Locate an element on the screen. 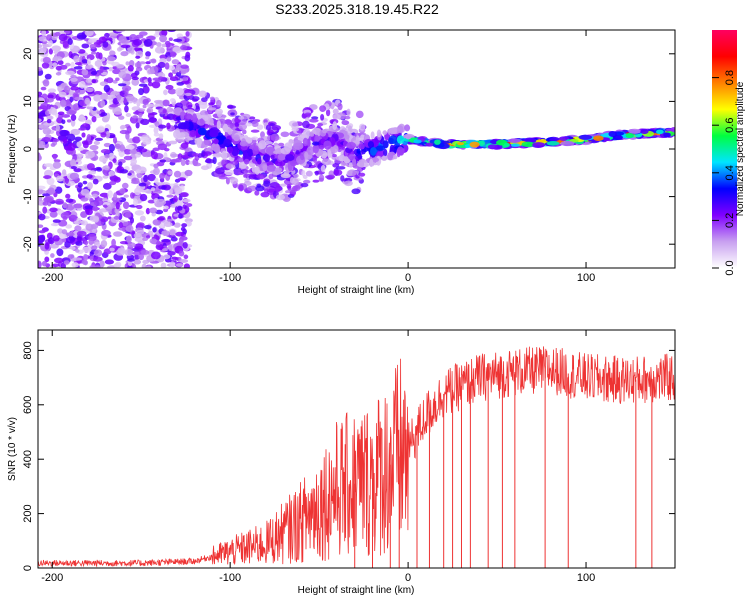 The height and width of the screenshot is (600, 750). x-tick-label: -100 is located at coordinates (230, 278).